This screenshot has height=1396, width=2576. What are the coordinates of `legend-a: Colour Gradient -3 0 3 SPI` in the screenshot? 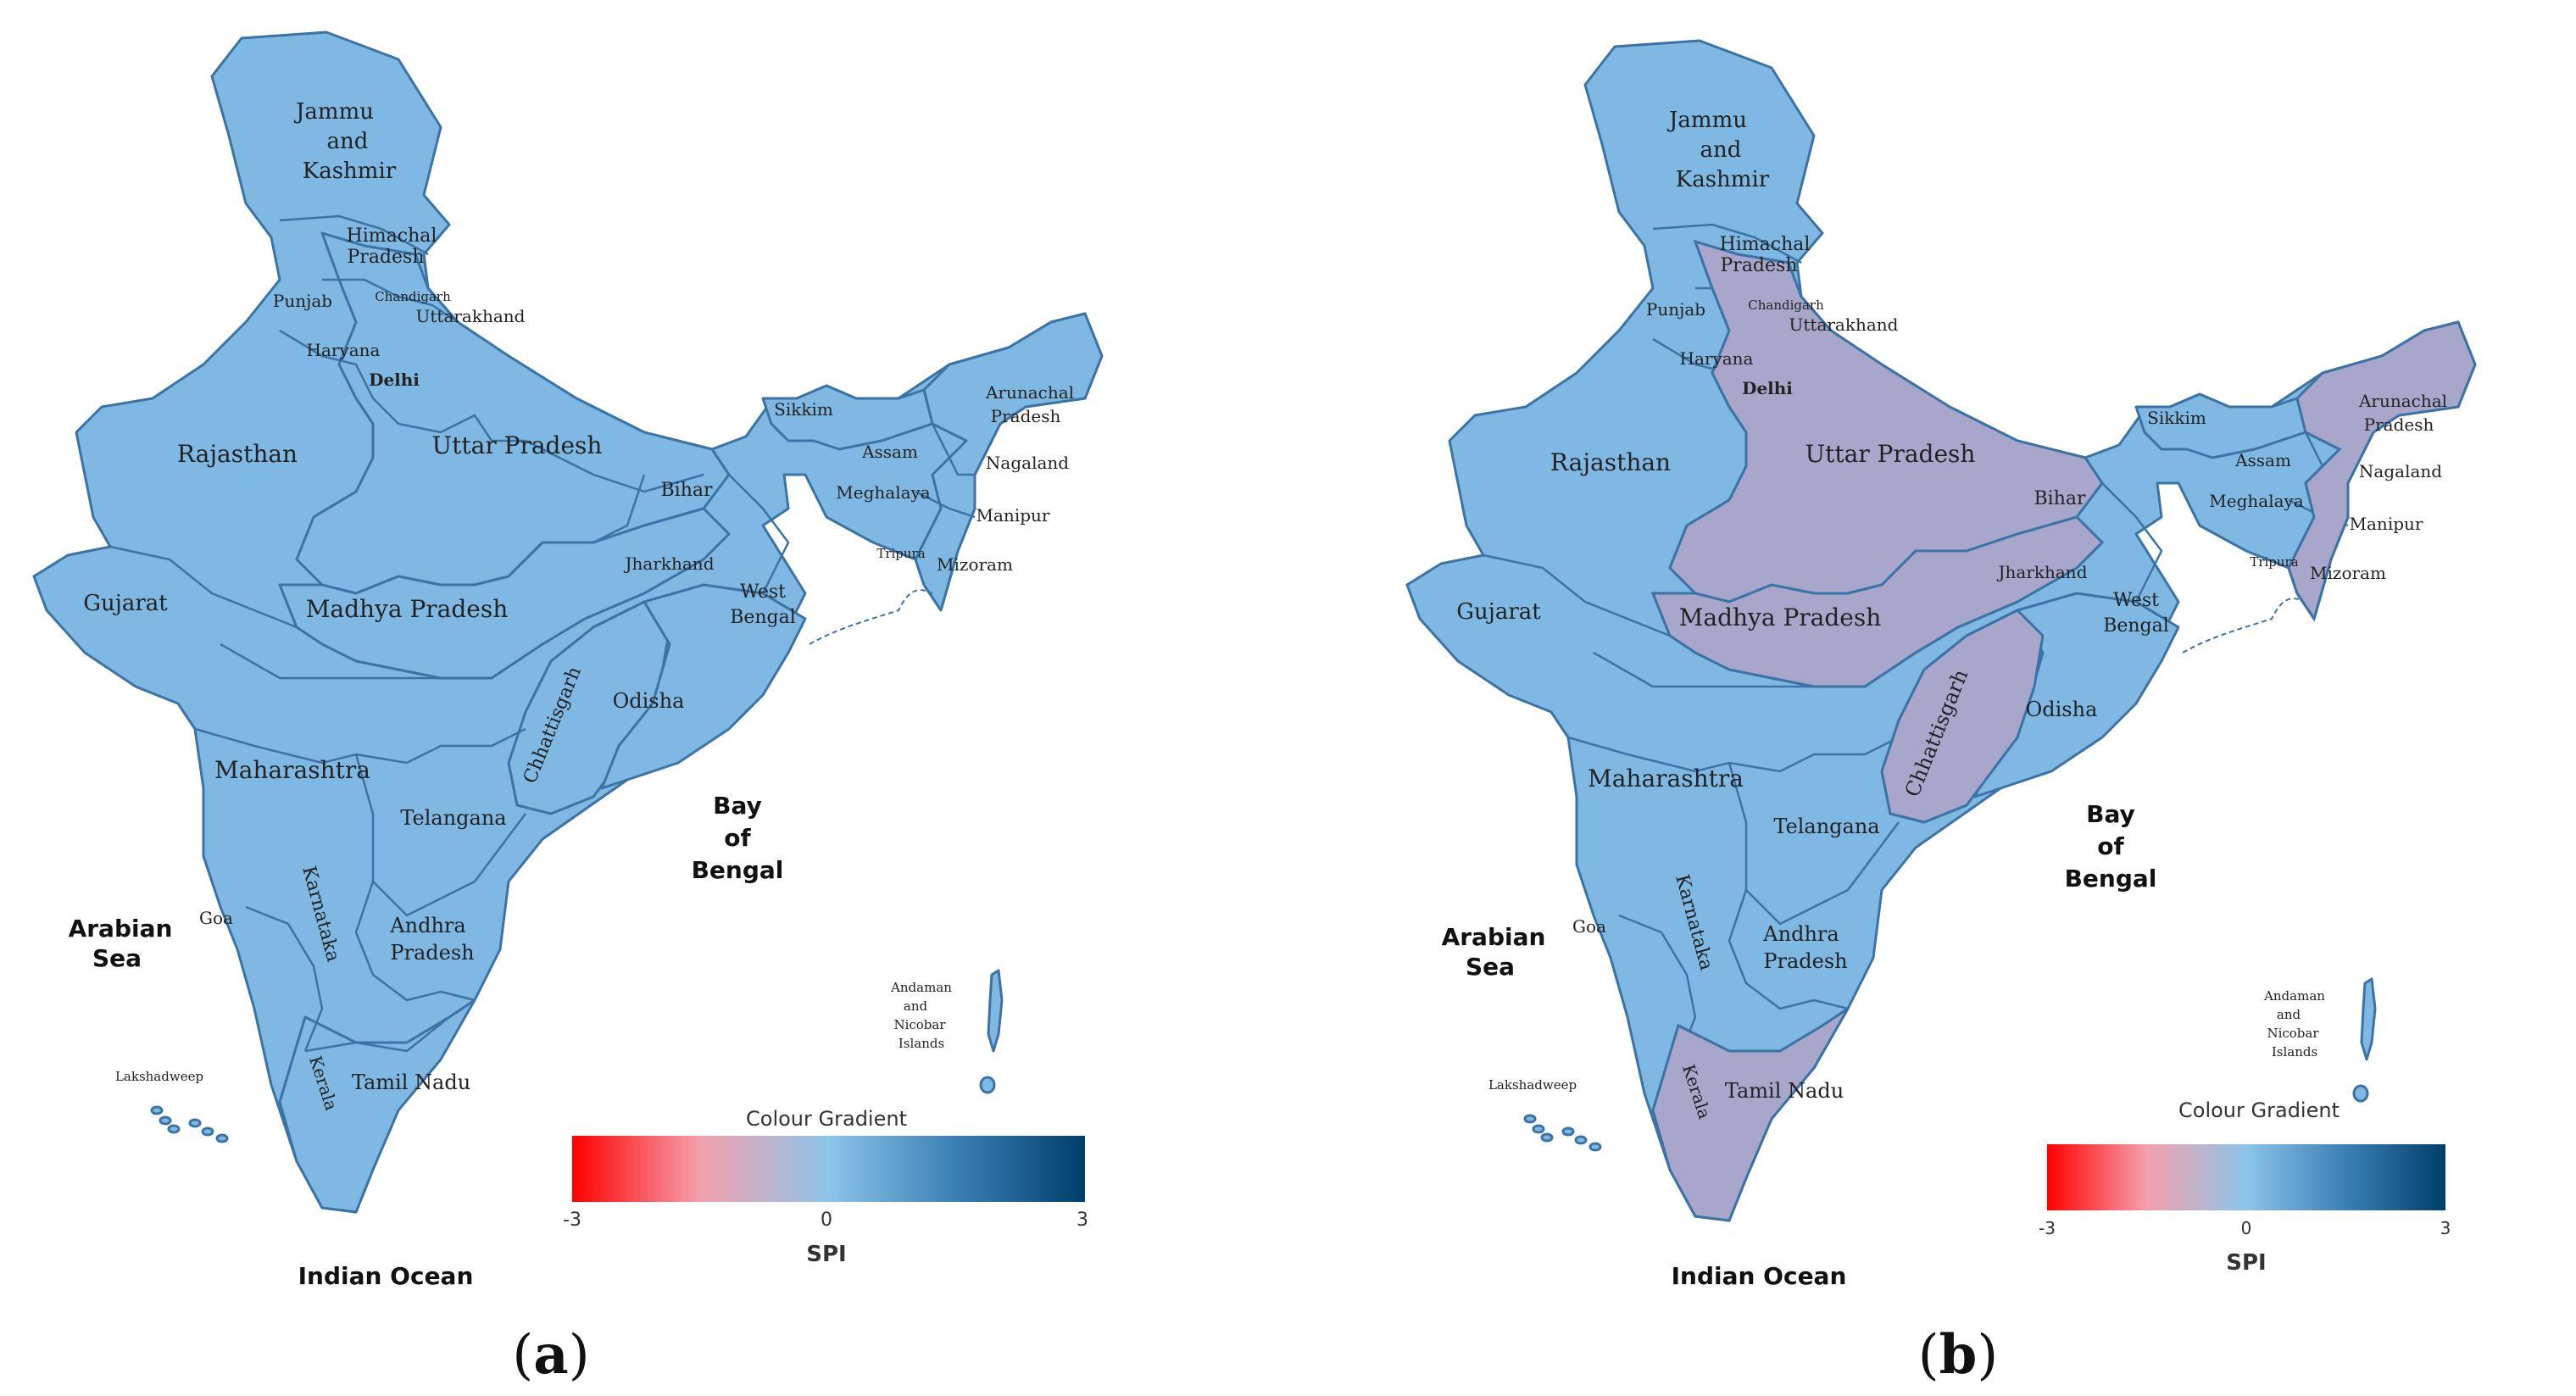 It's located at (825, 1187).